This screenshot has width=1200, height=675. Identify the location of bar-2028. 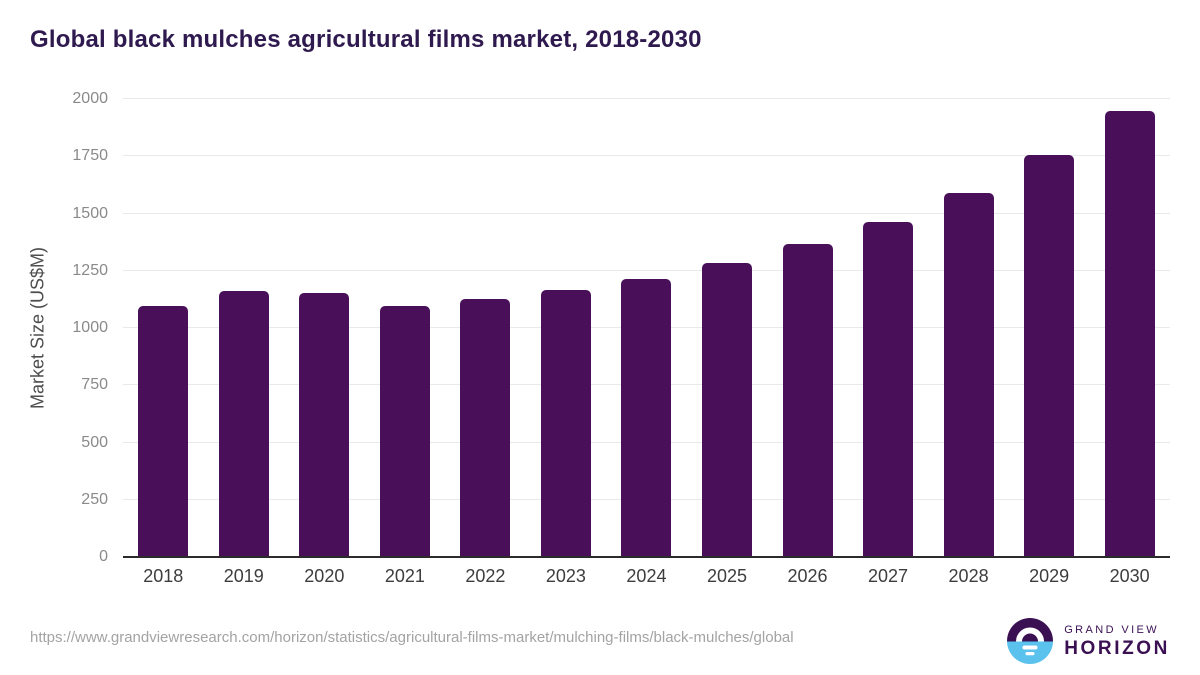
(968, 374).